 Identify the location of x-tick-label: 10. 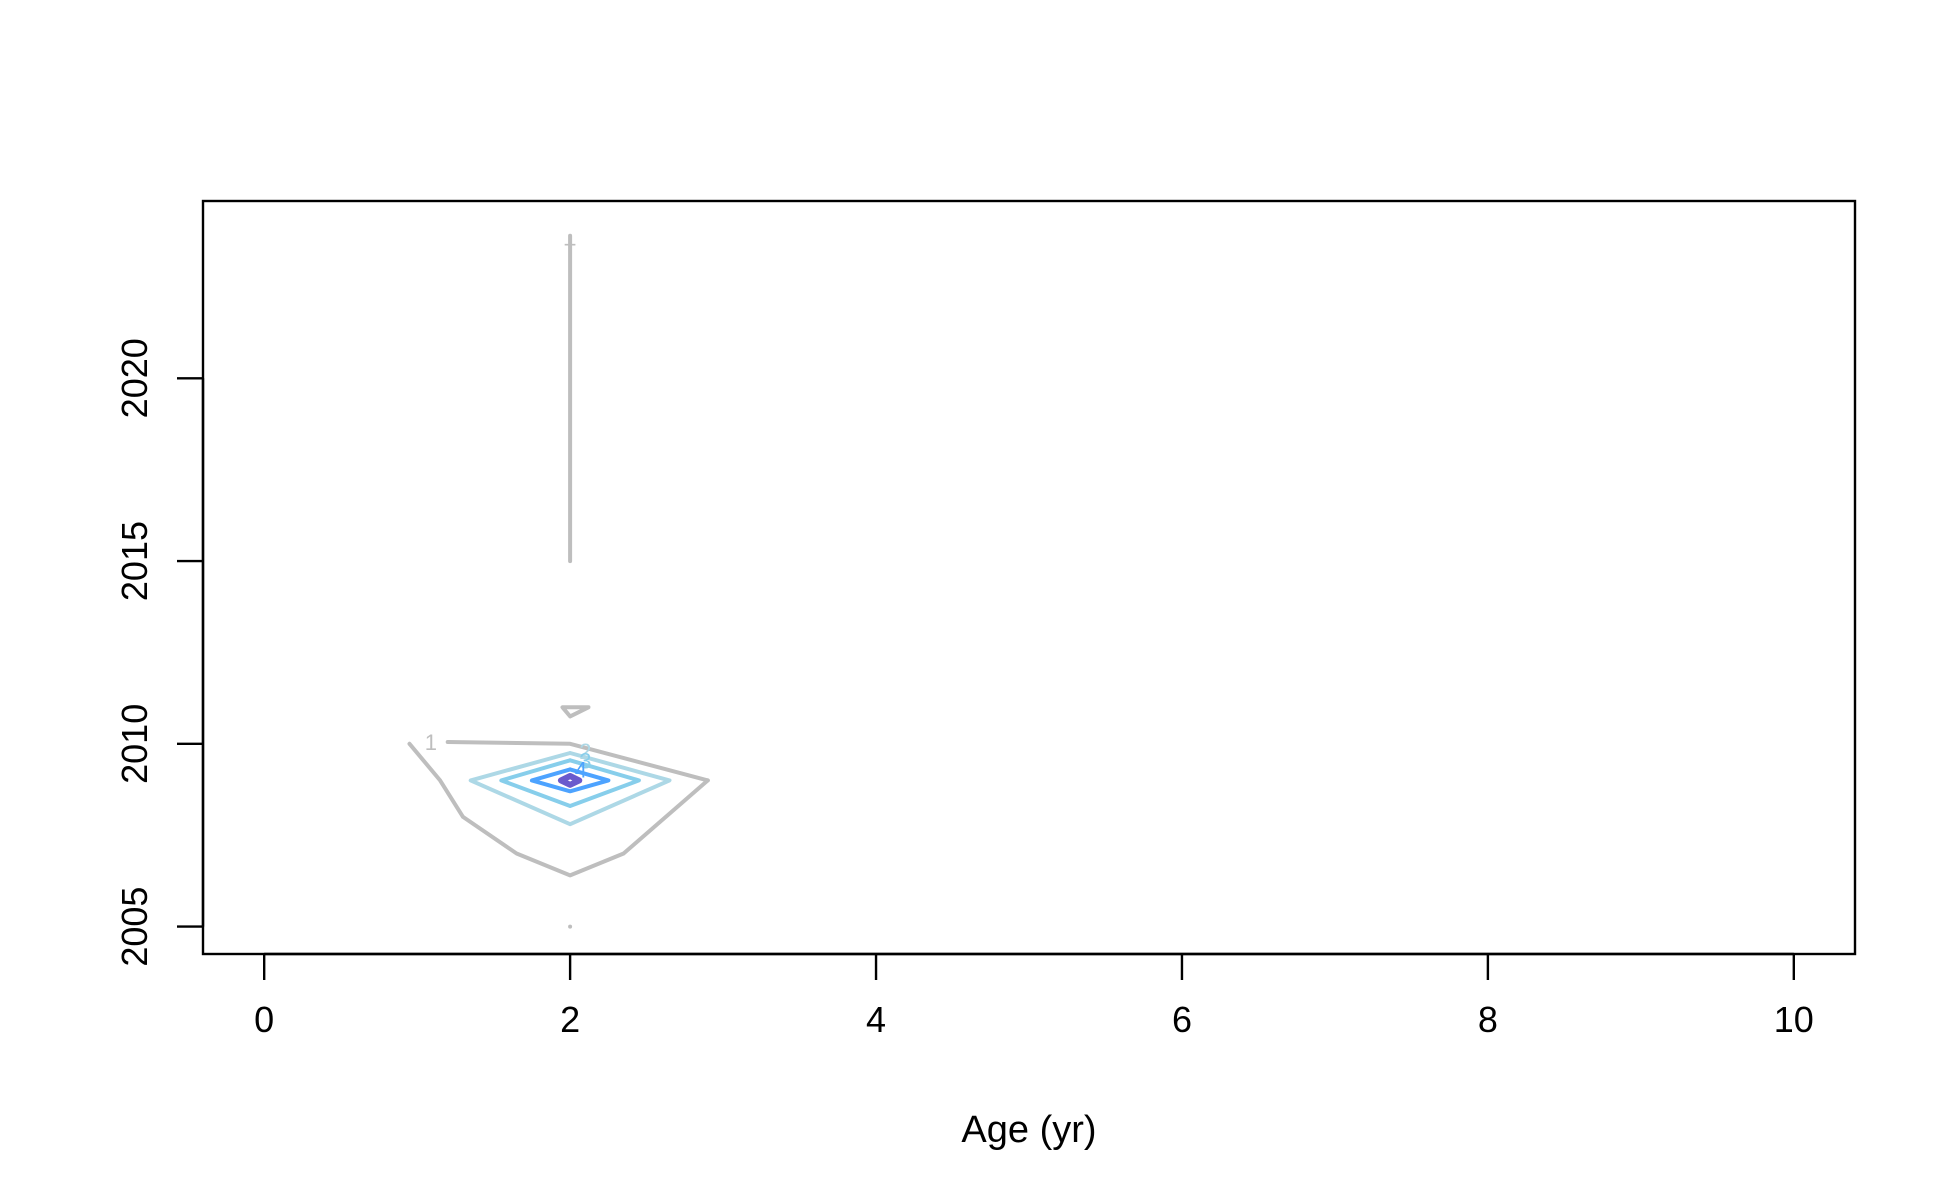
(1794, 1019).